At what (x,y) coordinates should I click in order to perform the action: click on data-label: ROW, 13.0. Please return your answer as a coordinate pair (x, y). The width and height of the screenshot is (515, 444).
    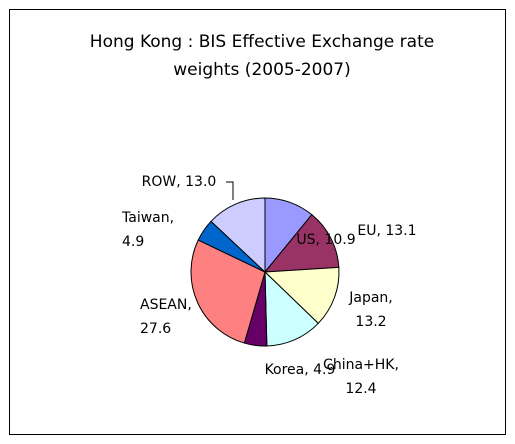
    Looking at the image, I should click on (179, 182).